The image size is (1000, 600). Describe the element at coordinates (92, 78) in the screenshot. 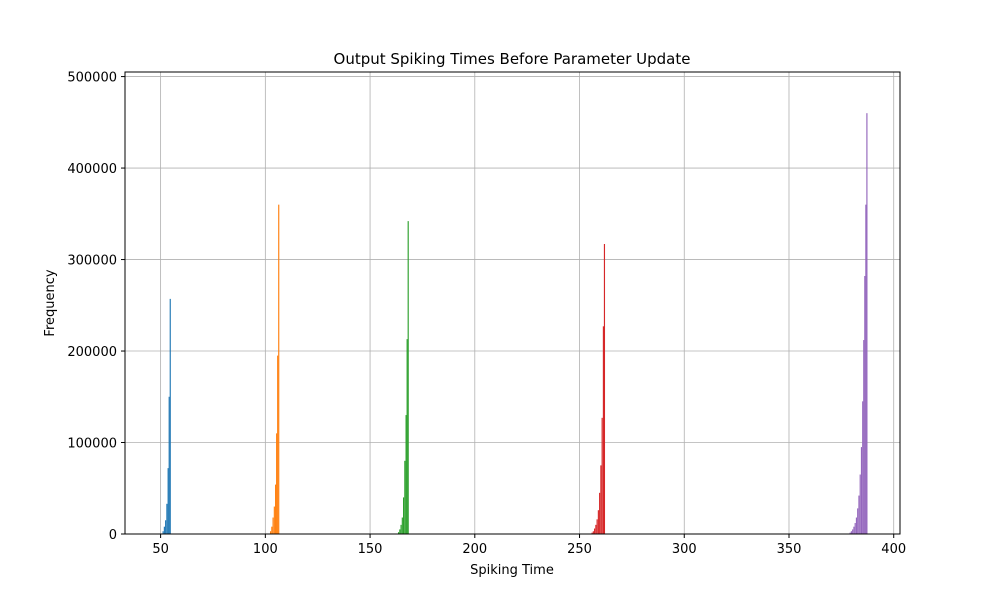

I see `y-tick-label: 500000` at that location.